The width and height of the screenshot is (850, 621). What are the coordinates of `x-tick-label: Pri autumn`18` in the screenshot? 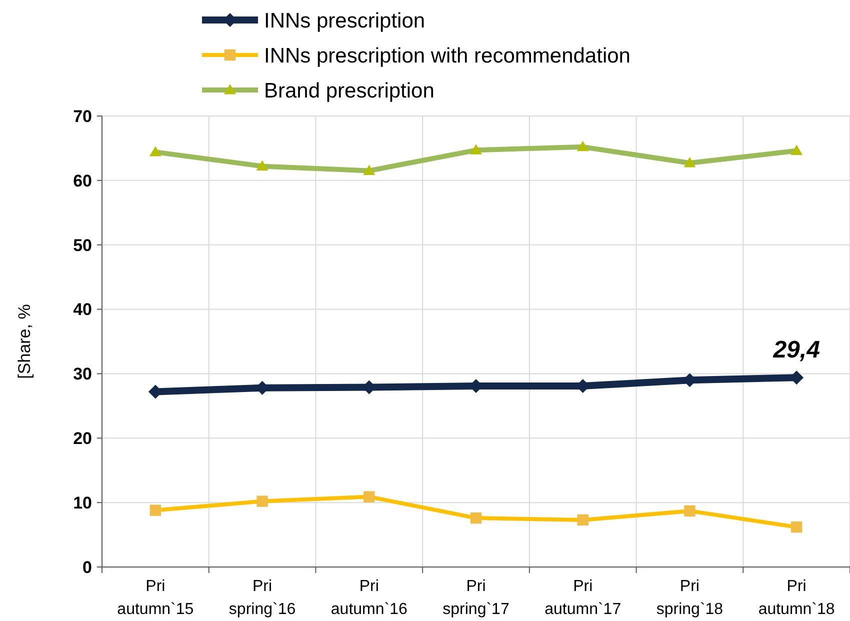 It's located at (796, 598).